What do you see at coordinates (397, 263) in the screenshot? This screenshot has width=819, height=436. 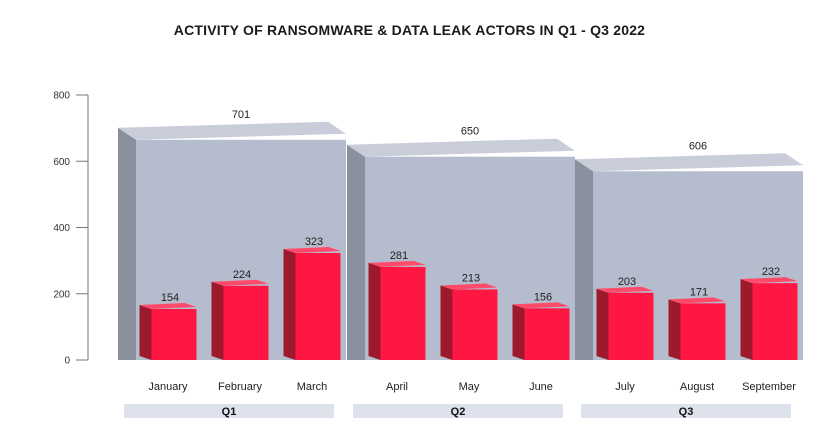 I see `bar-top-april` at bounding box center [397, 263].